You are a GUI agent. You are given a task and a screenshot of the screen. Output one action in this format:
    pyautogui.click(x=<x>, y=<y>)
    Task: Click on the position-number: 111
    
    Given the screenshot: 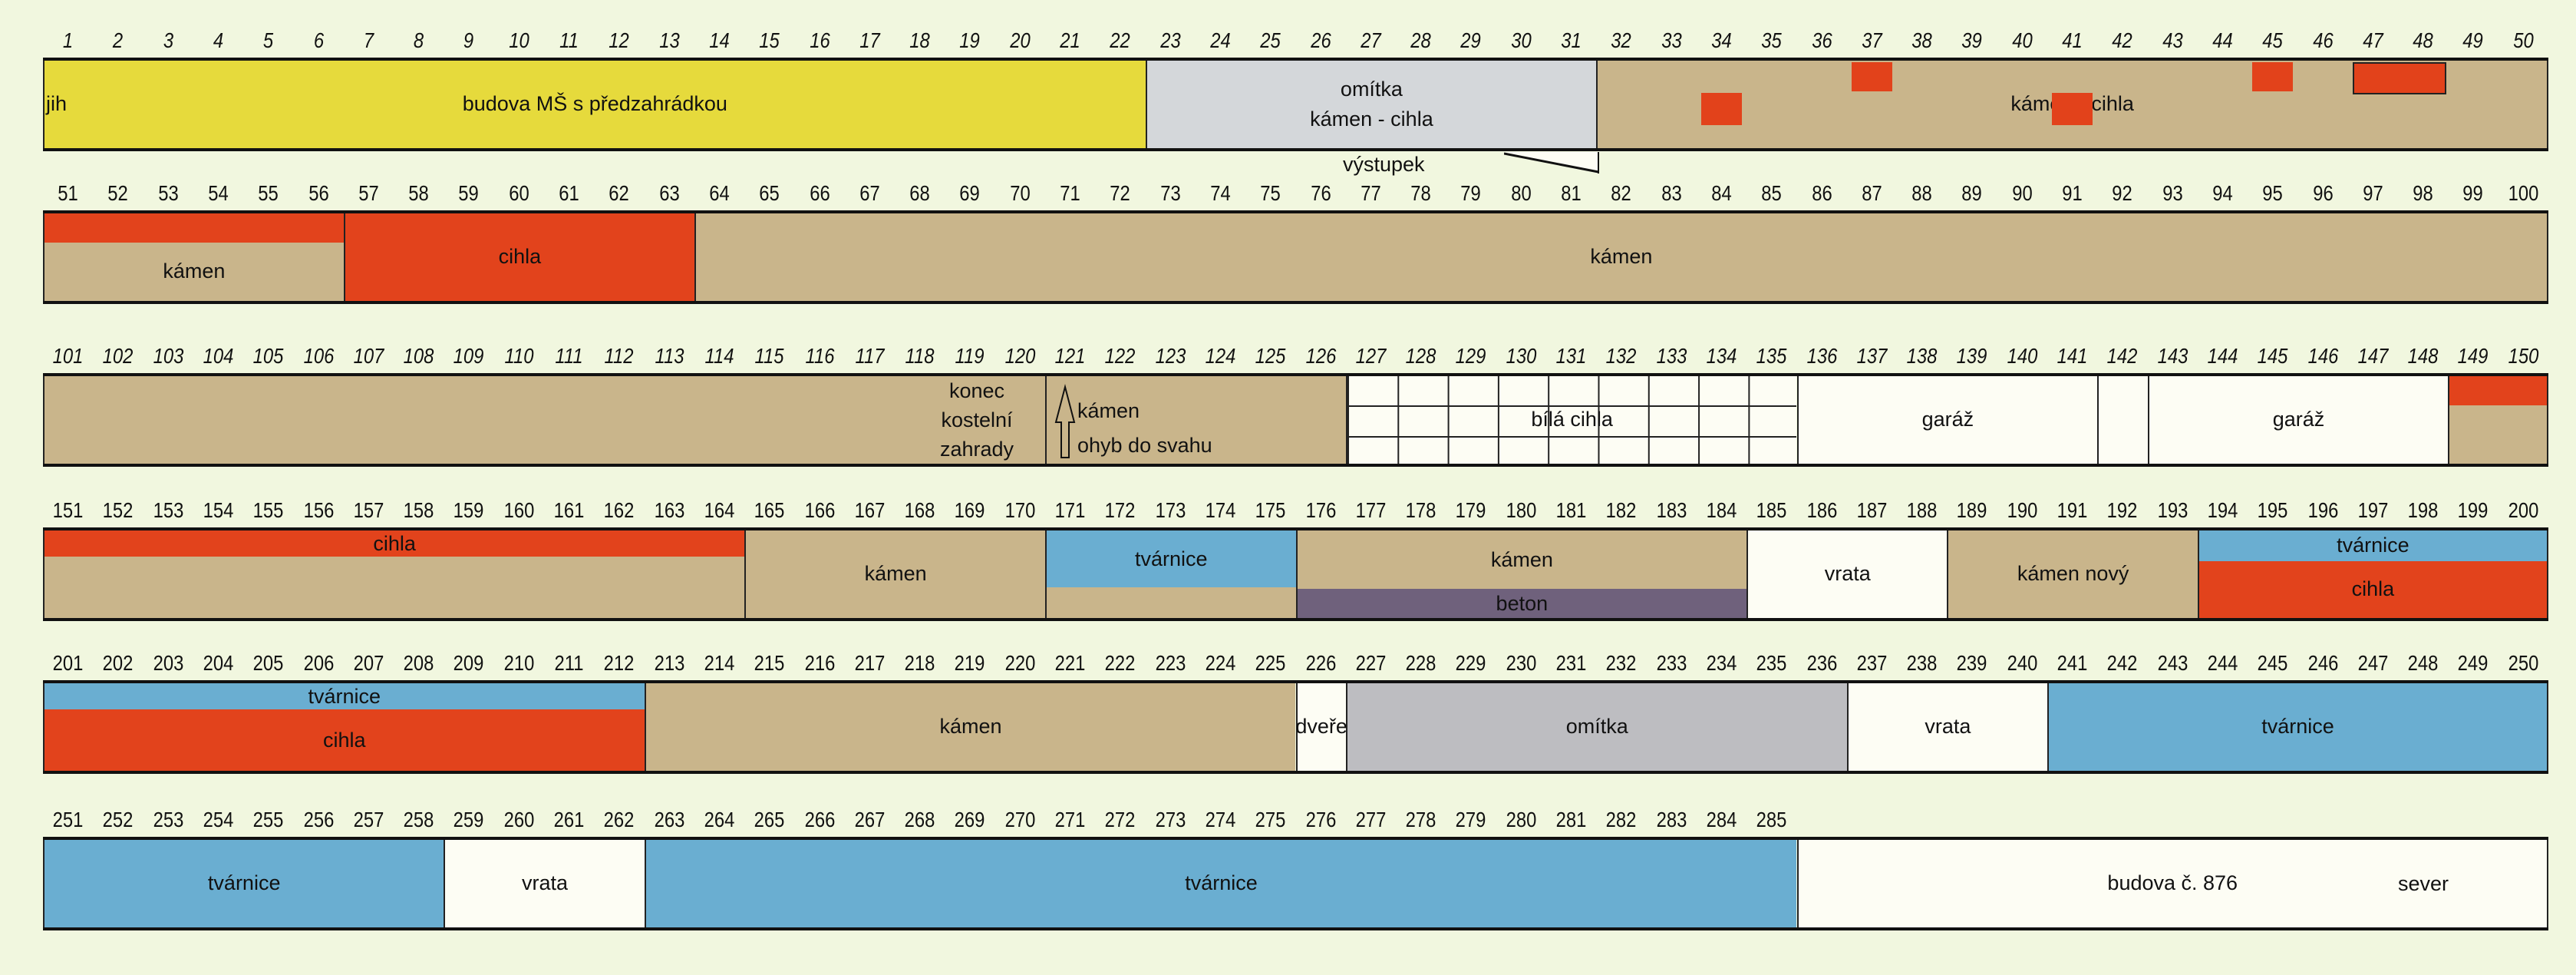 What is the action you would take?
    pyautogui.click(x=569, y=356)
    